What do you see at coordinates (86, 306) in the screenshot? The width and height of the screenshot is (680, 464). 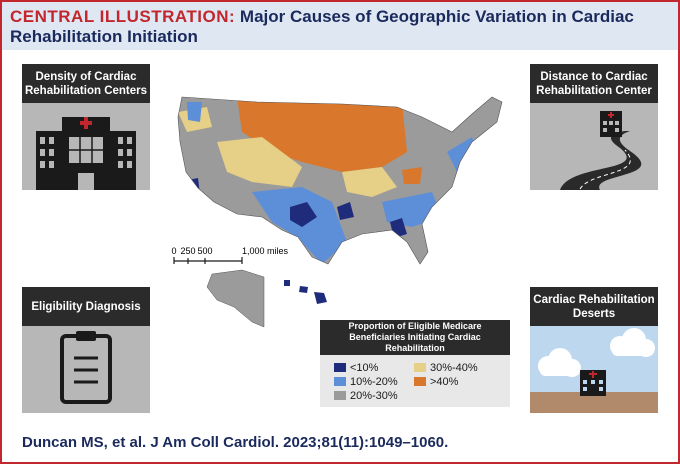 I see `panel-title: Eligibility Diagnosis` at bounding box center [86, 306].